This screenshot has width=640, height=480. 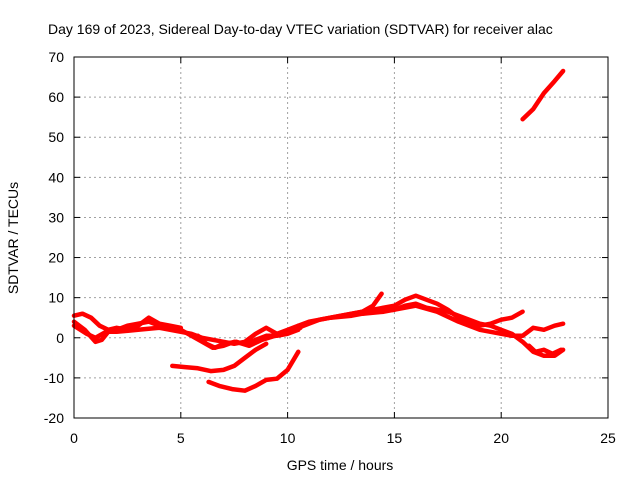 I want to click on series-track-f, so click(x=253, y=371).